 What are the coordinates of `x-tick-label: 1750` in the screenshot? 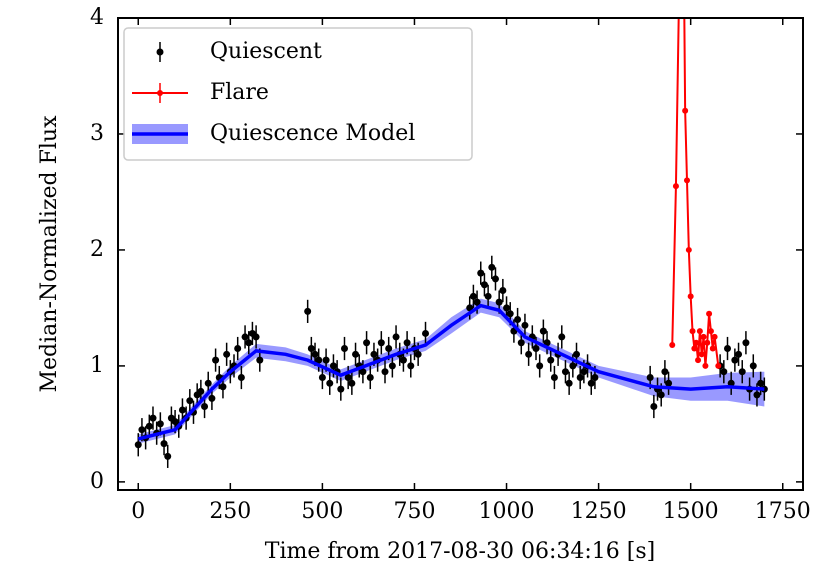 It's located at (783, 511).